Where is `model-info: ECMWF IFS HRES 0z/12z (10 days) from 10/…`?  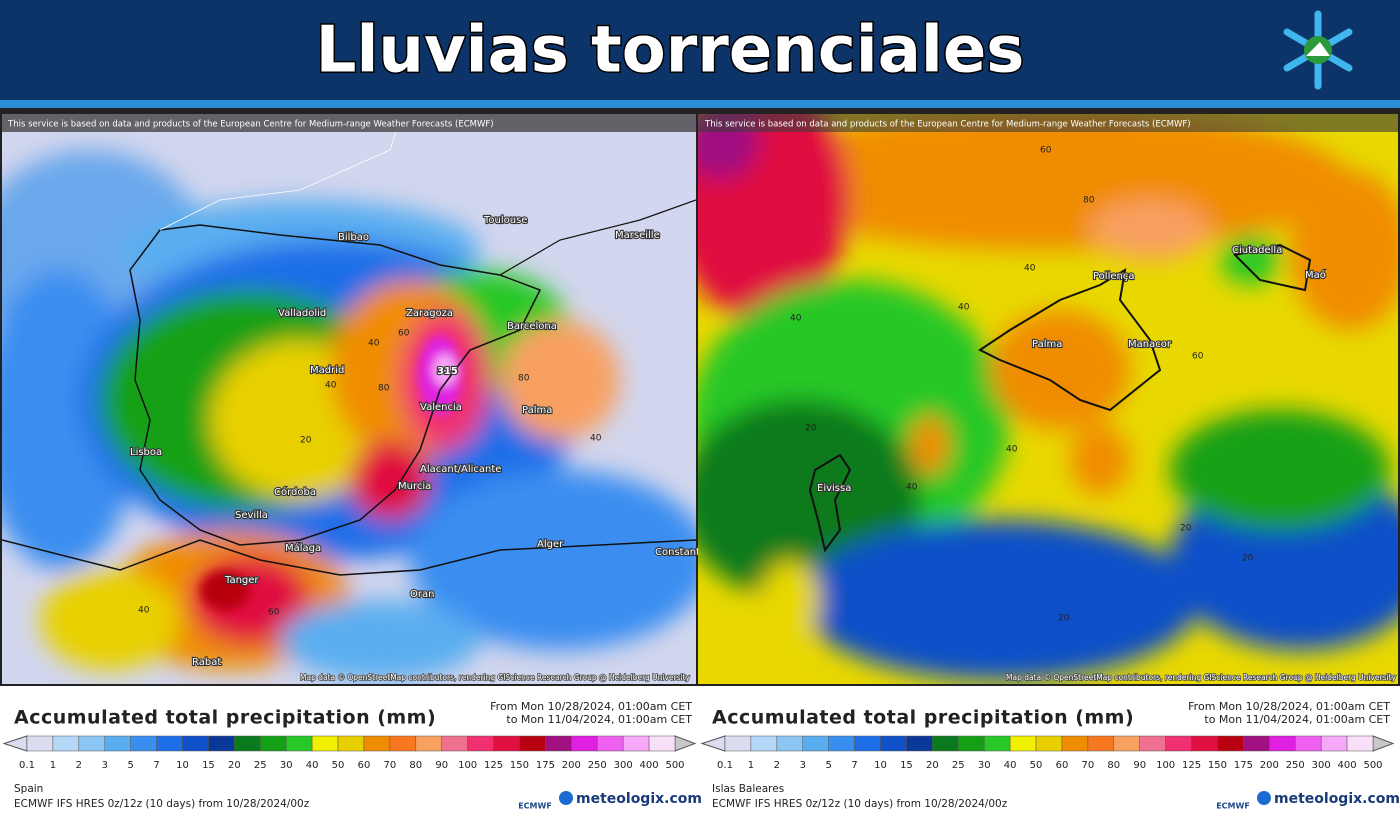
model-info: ECMWF IFS HRES 0z/12z (10 days) from 10/… is located at coordinates (860, 804).